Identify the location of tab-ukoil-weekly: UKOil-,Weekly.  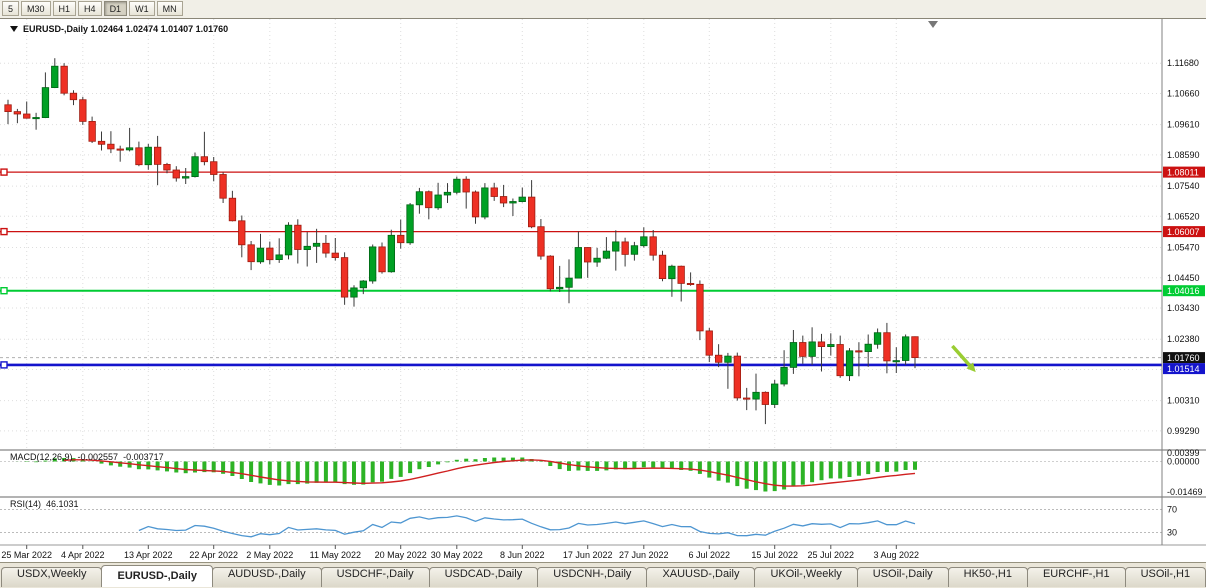
(806, 577).